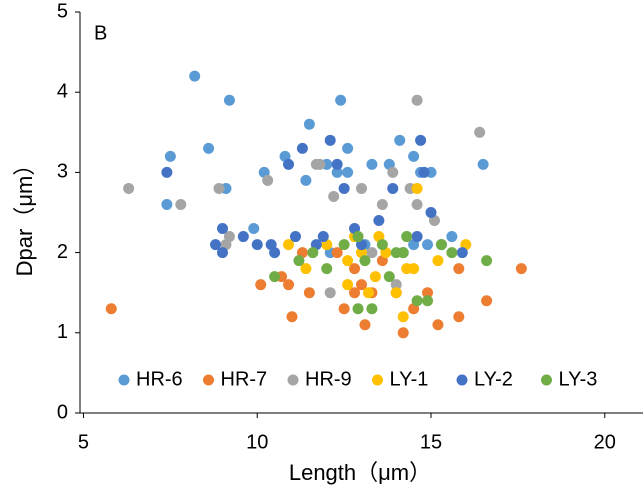 The image size is (644, 490). I want to click on y-tick-label: 1, so click(62, 332).